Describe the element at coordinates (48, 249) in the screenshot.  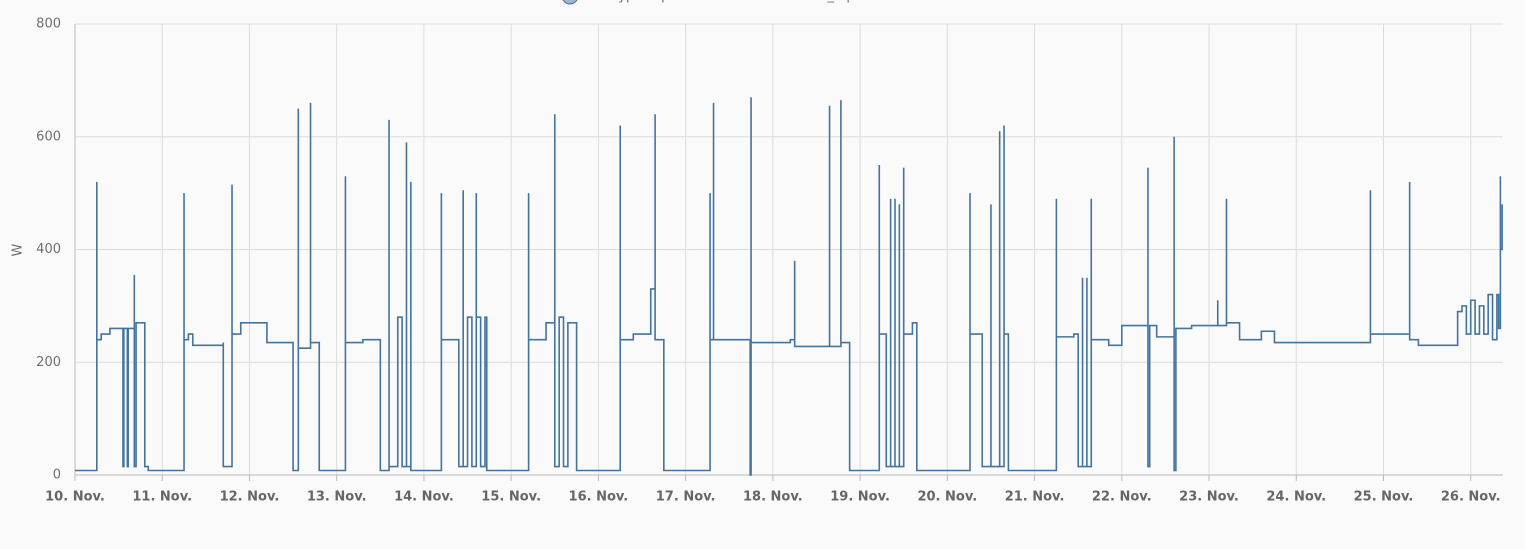
I see `y-tick-label: 400` at that location.